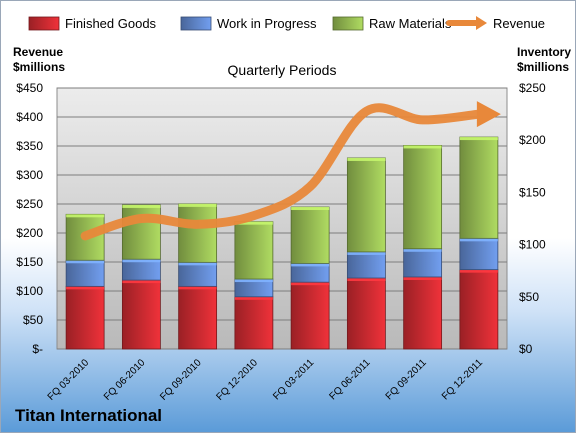 The width and height of the screenshot is (576, 434). Describe the element at coordinates (526, 349) in the screenshot. I see `y-right-tick-label: $0` at that location.